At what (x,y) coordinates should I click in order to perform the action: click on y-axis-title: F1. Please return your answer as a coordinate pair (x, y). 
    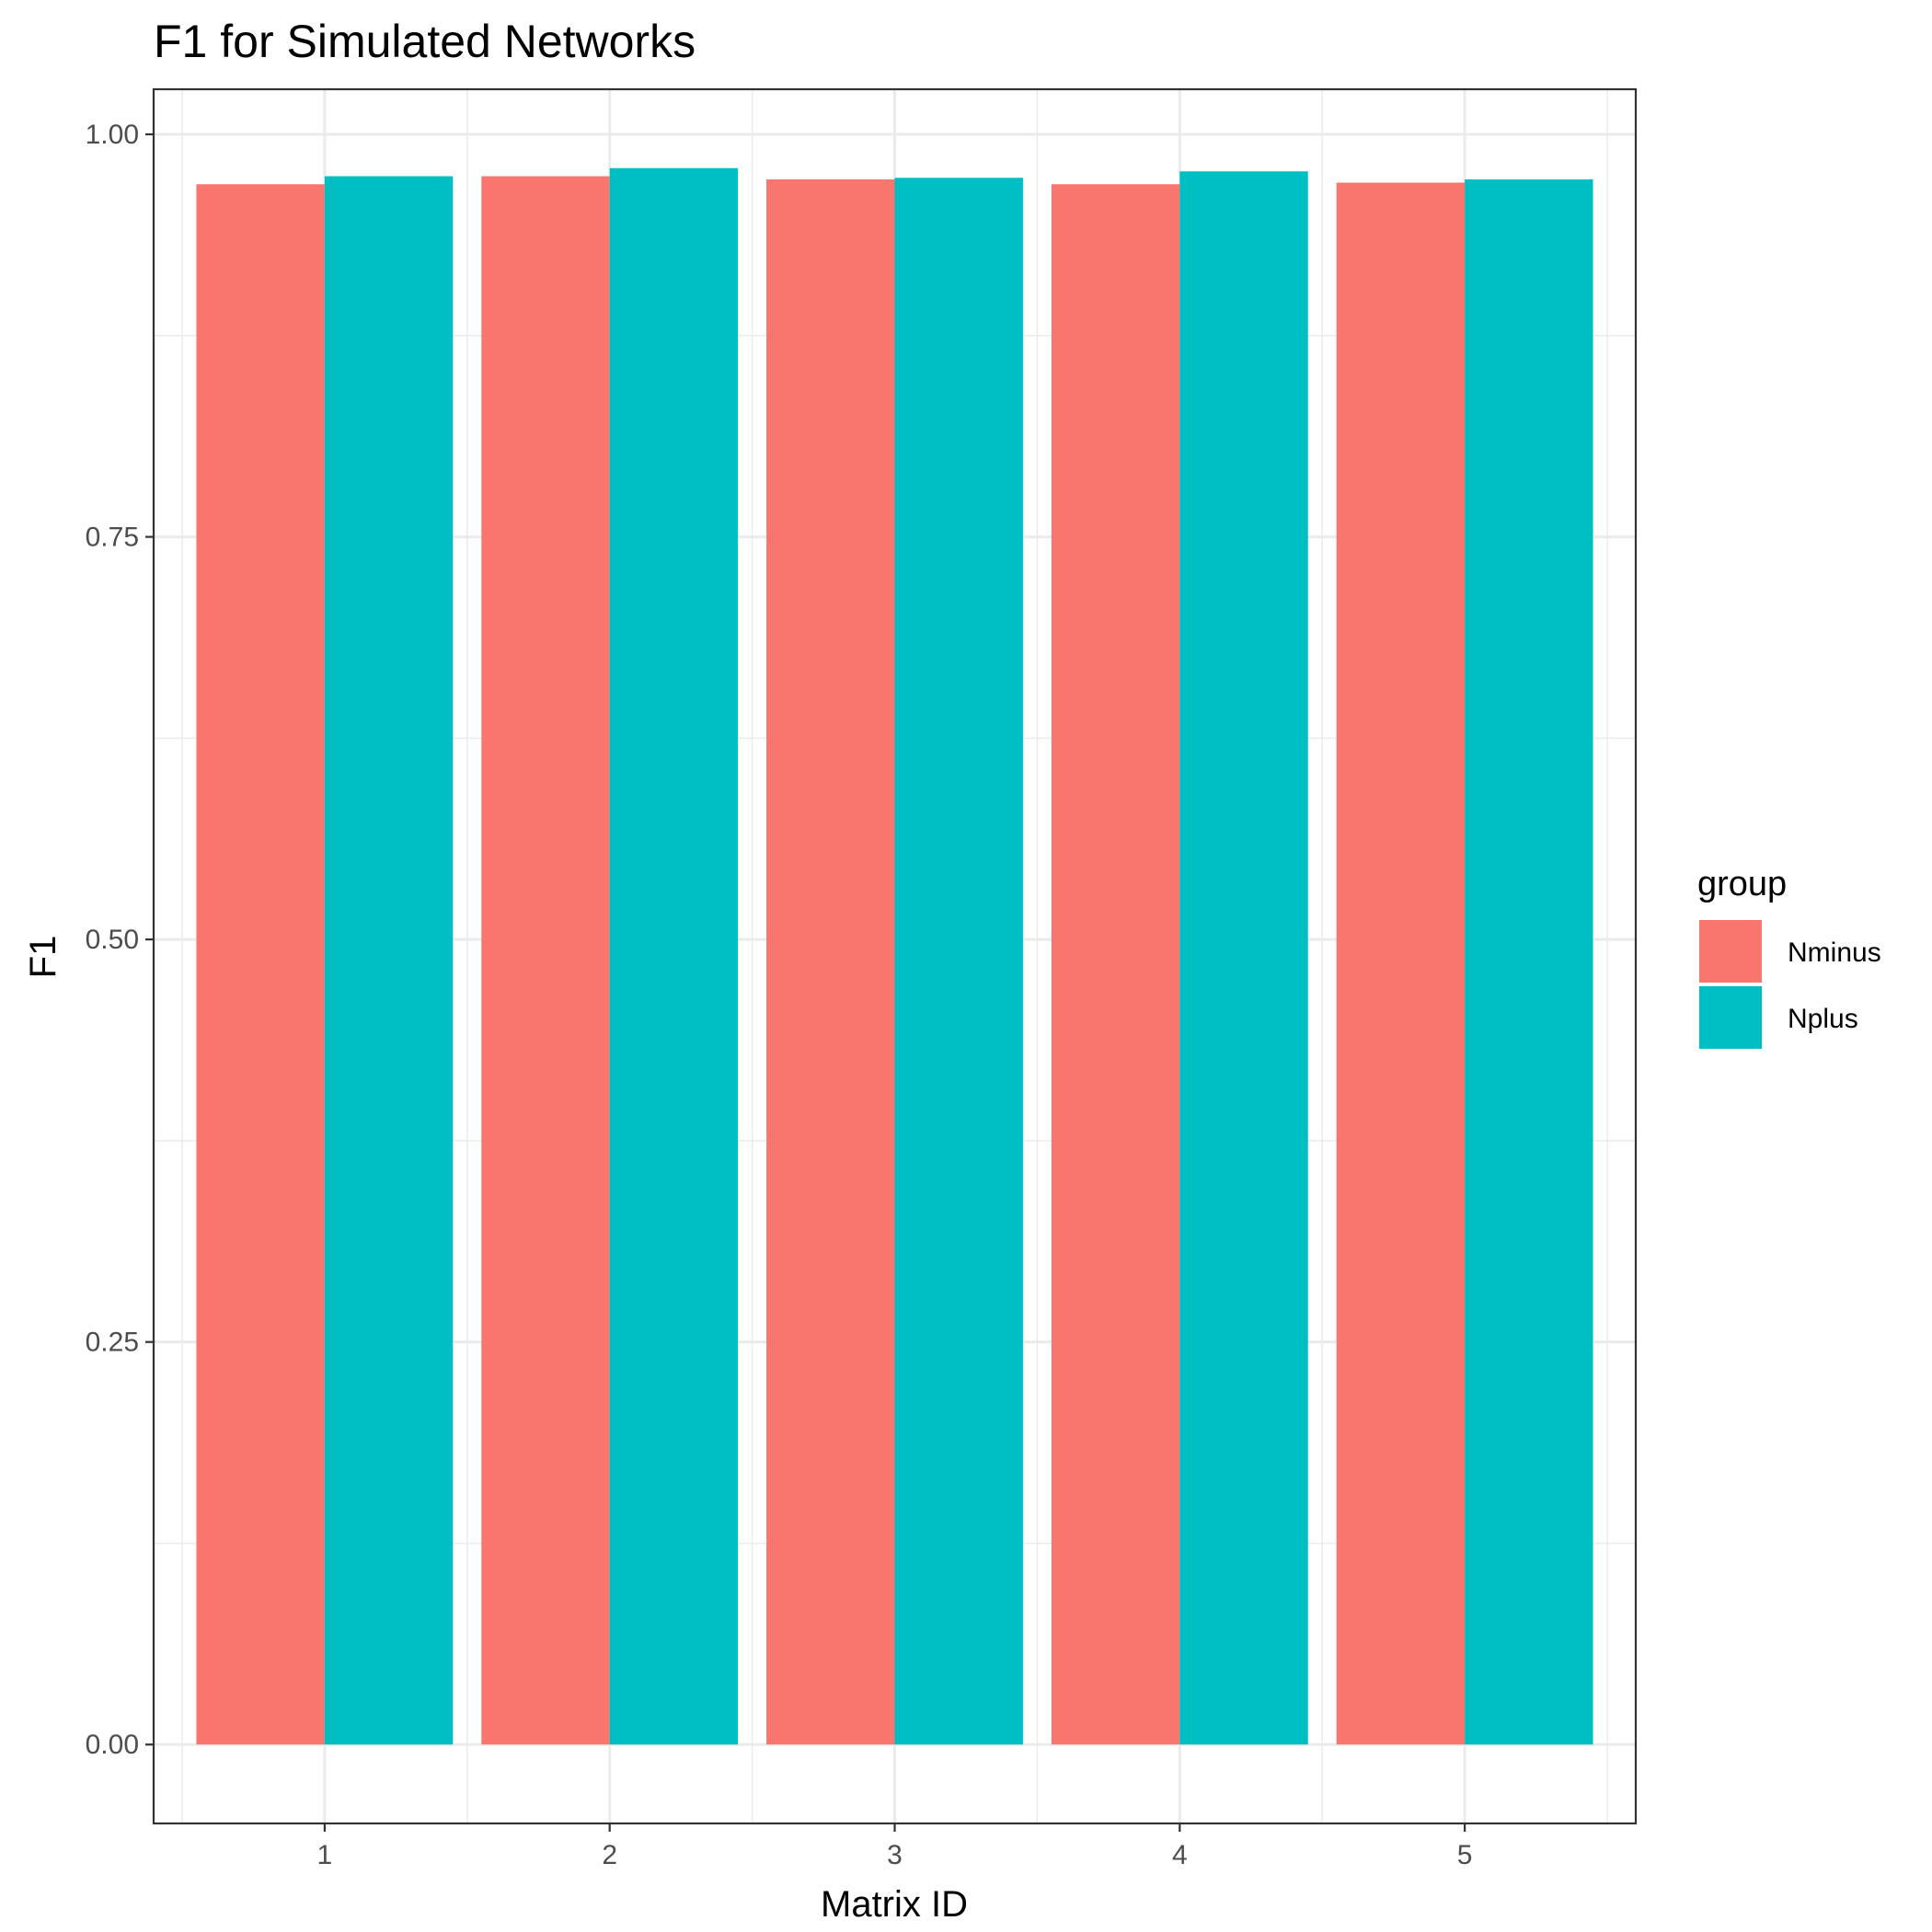
    Looking at the image, I should click on (43, 957).